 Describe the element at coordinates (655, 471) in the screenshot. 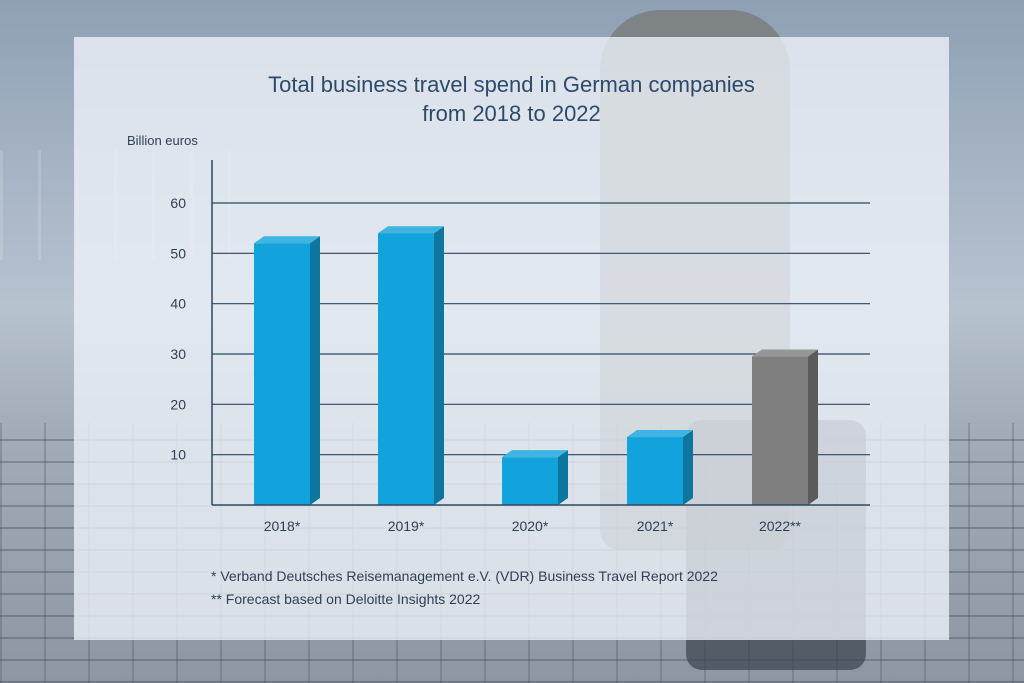

I see `bar-2021` at that location.